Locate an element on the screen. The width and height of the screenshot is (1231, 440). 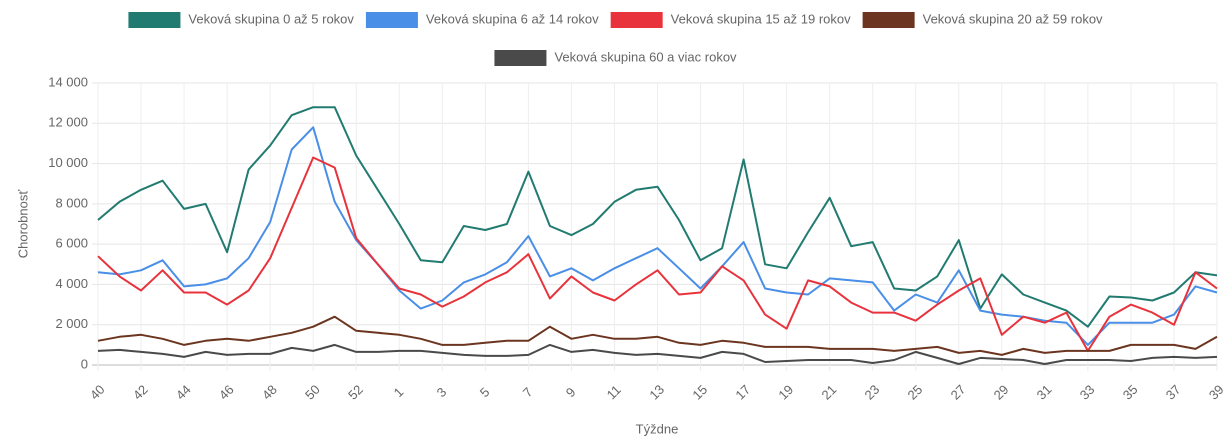
x-tick-label: 5 is located at coordinates (485, 392).